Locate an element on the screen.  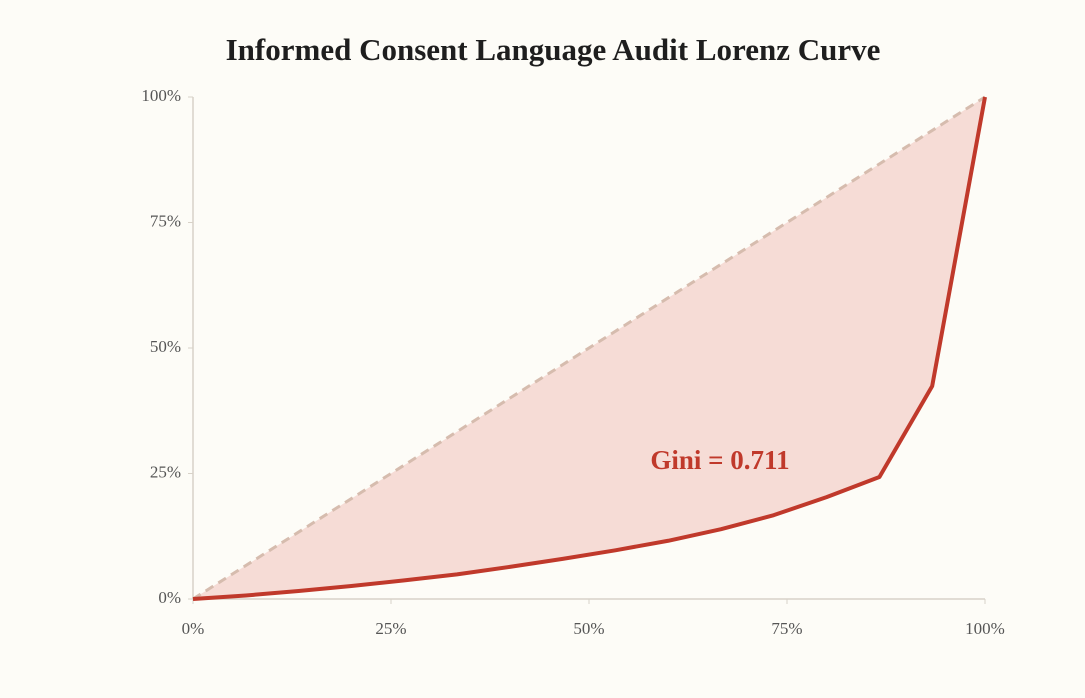
y-tick-label: 75% is located at coordinates (165, 220).